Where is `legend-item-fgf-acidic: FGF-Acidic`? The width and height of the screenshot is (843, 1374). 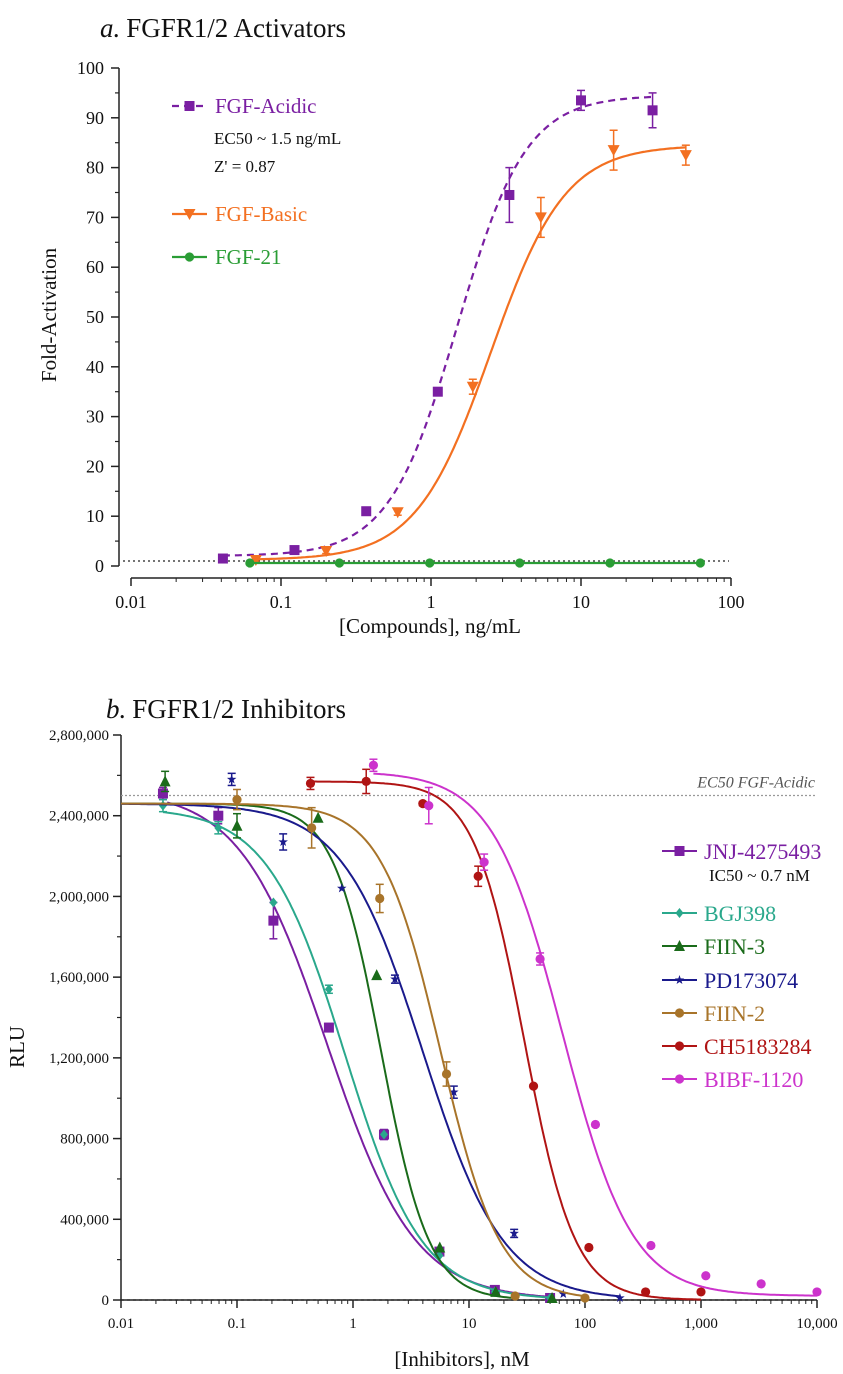 legend-item-fgf-acidic: FGF-Acidic is located at coordinates (244, 106).